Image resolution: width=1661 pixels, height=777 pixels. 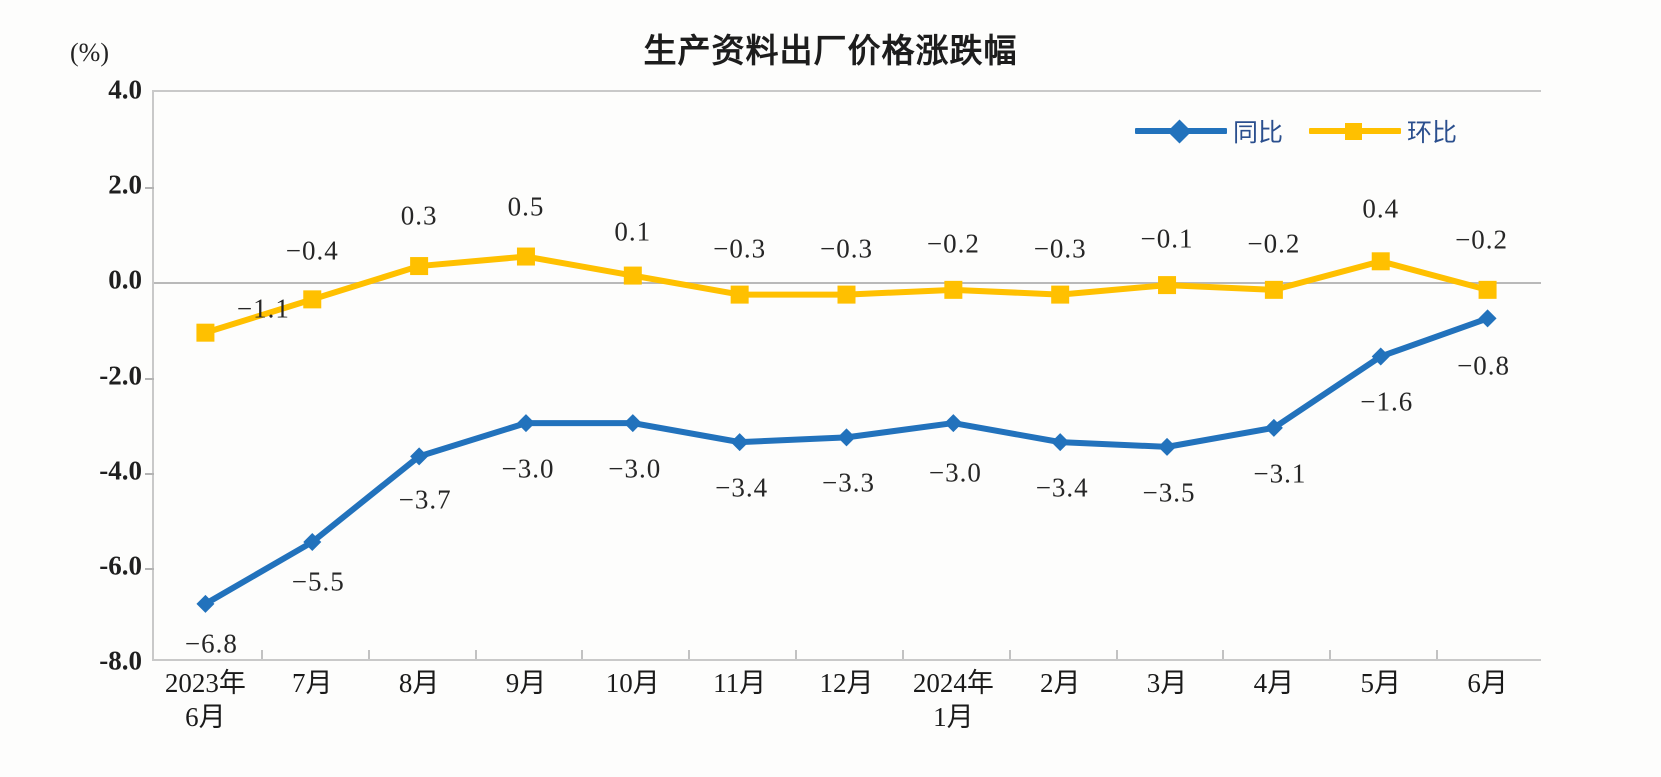 I want to click on x-axis-tick-label: 9月, so click(x=526, y=683).